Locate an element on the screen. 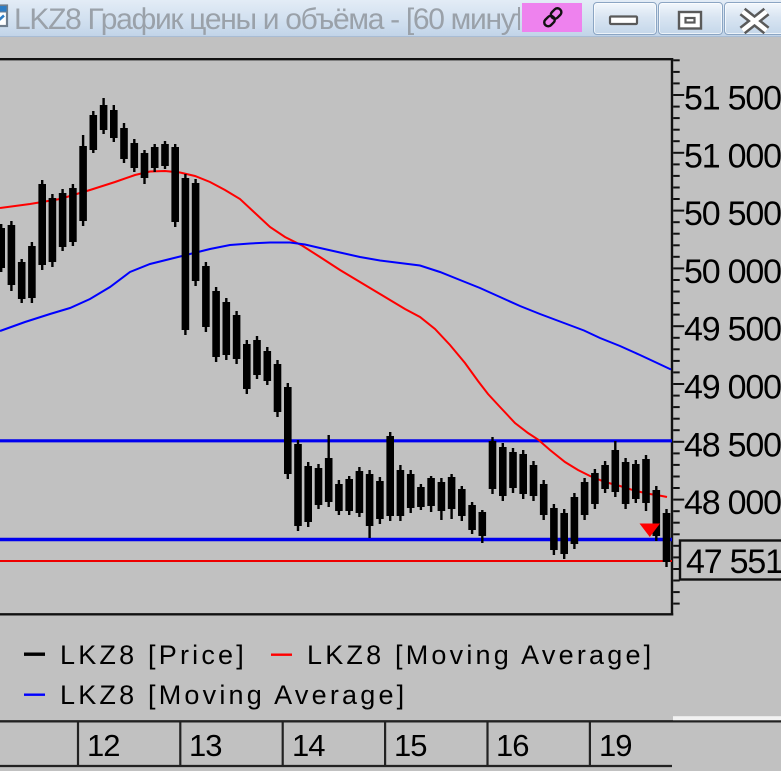  svg-text: 14 is located at coordinates (308, 745).